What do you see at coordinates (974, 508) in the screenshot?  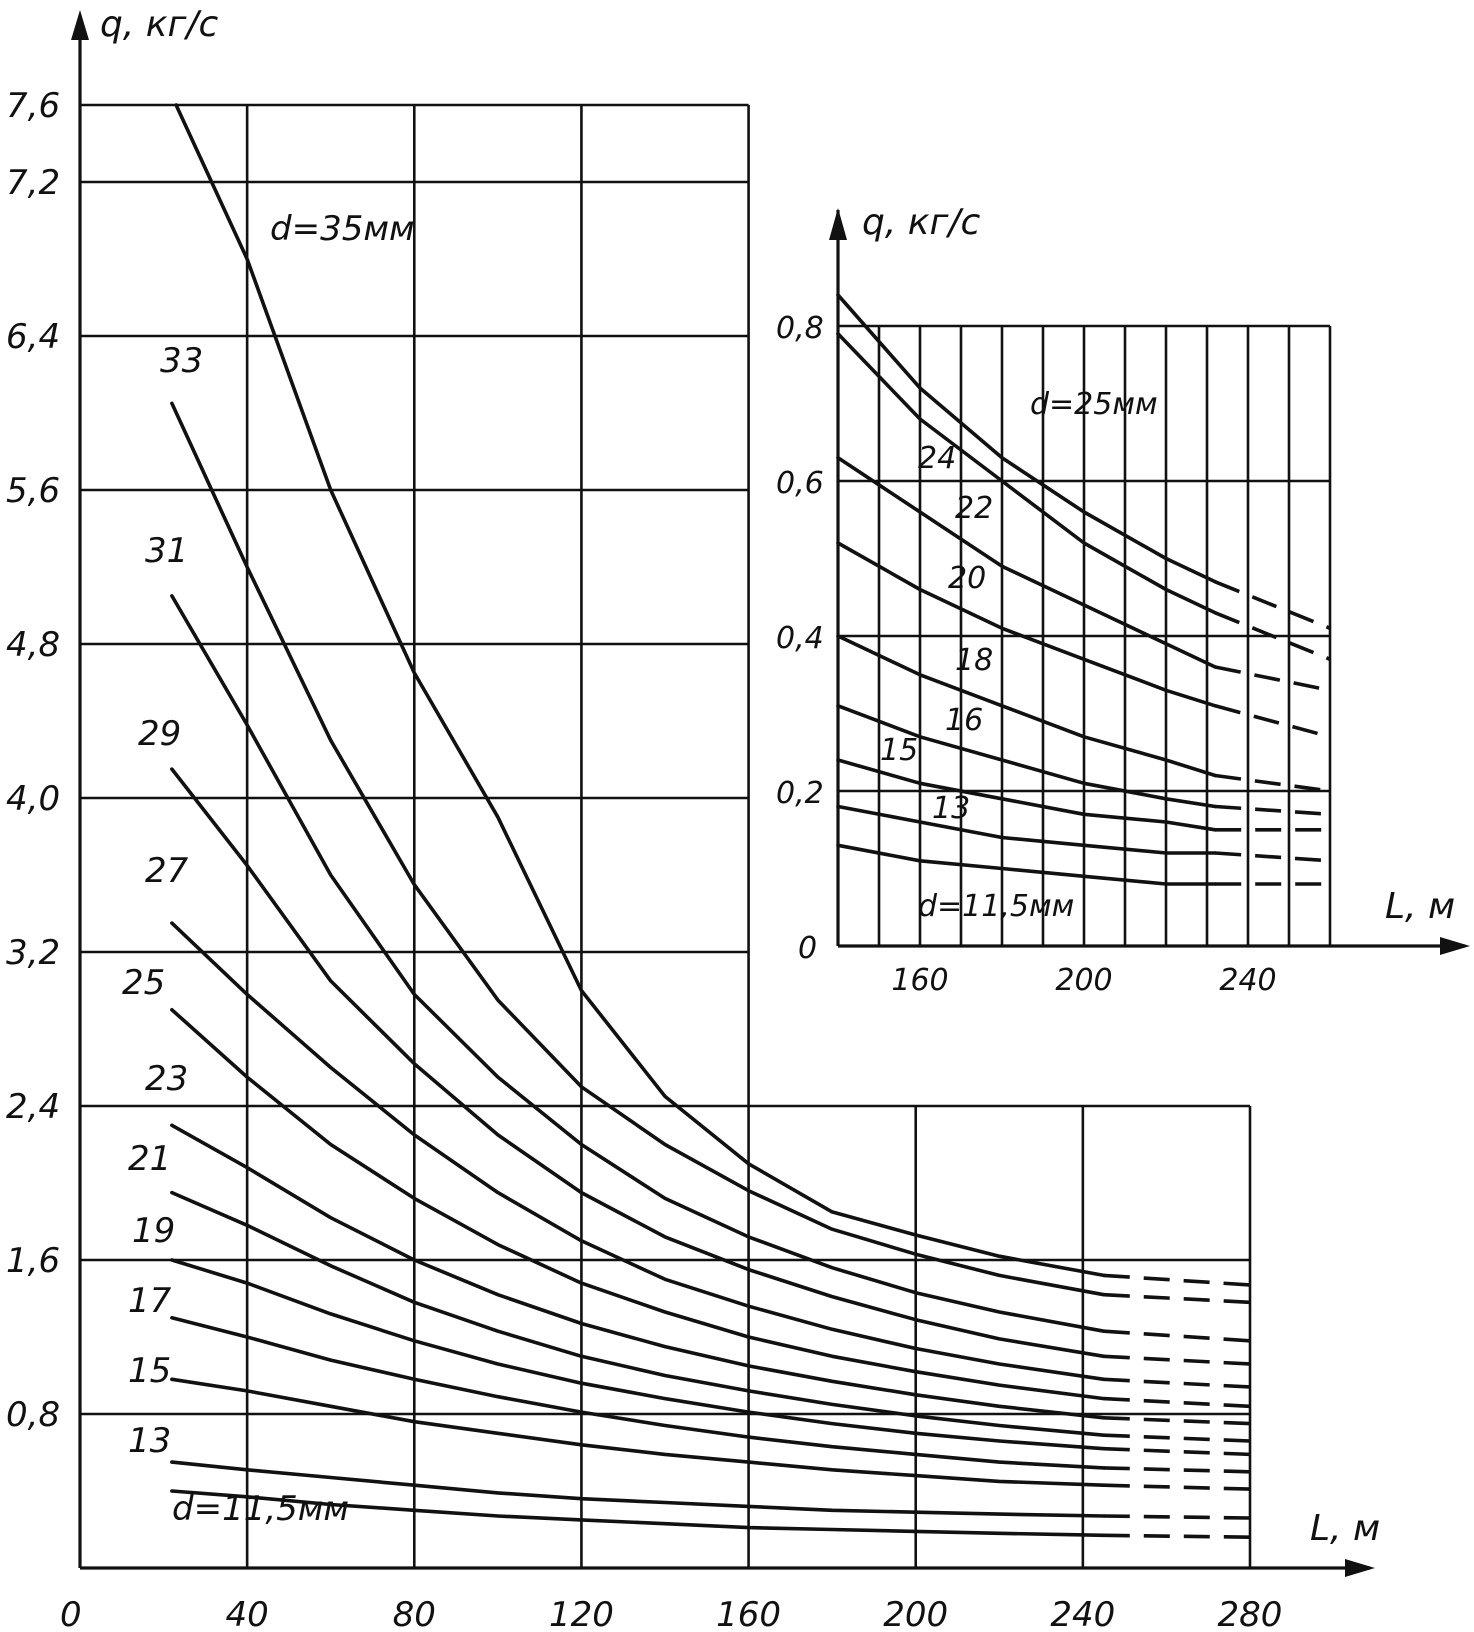 I see `inset-curve-label: 22` at bounding box center [974, 508].